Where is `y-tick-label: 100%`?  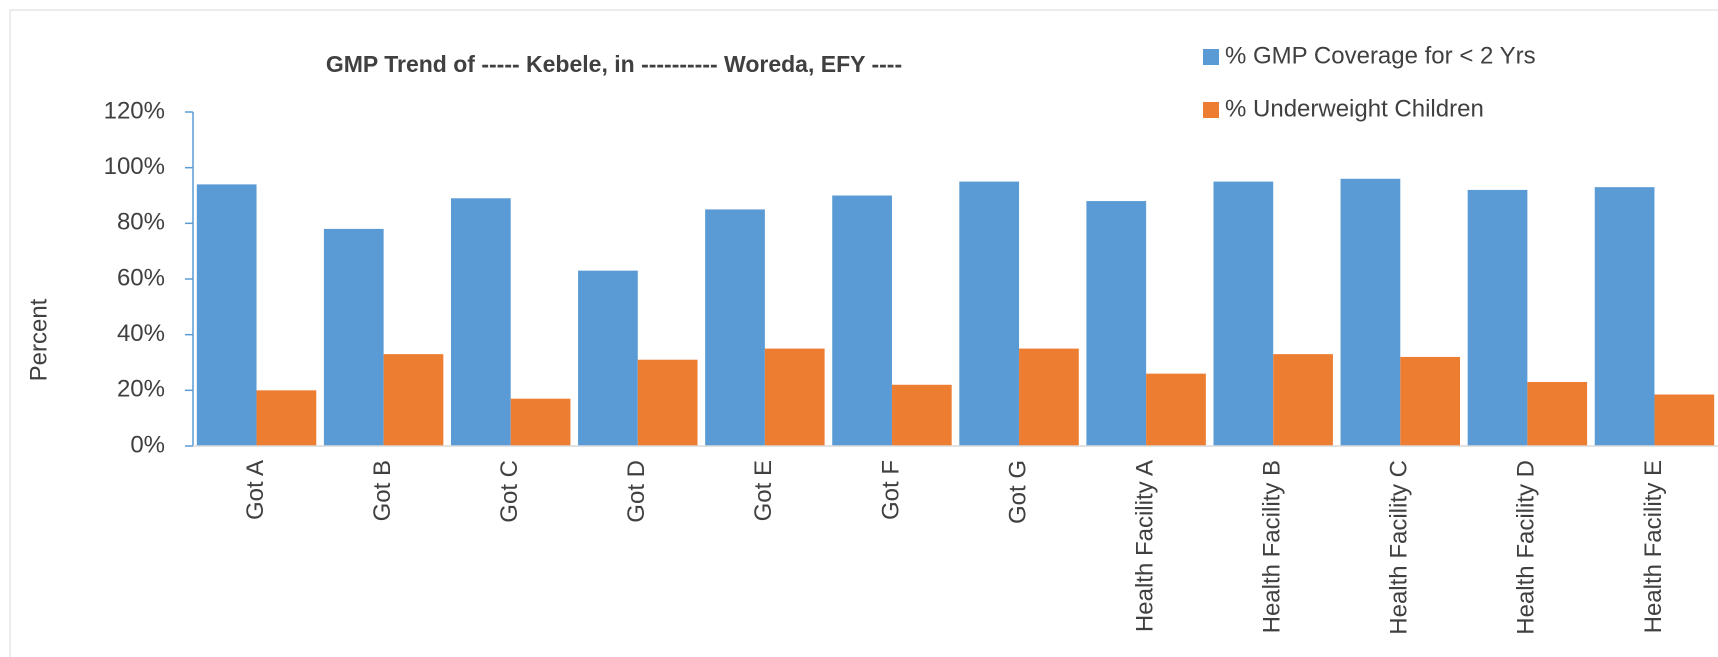
y-tick-label: 100% is located at coordinates (134, 166).